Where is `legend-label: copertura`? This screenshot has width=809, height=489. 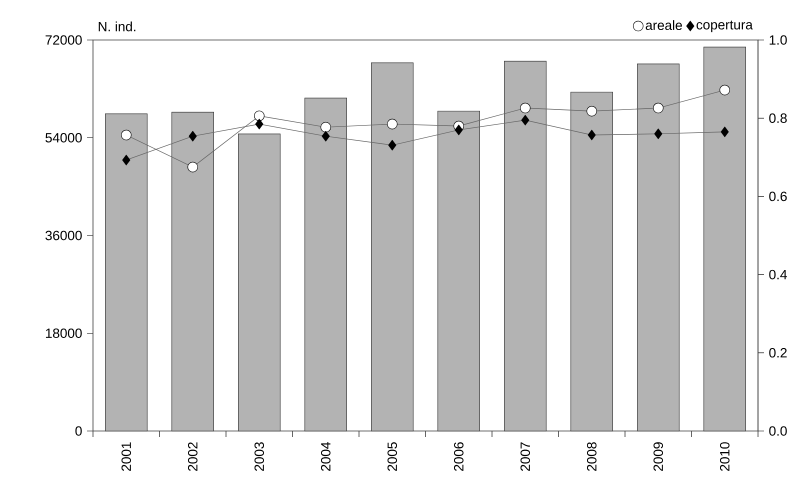 legend-label: copertura is located at coordinates (724, 26).